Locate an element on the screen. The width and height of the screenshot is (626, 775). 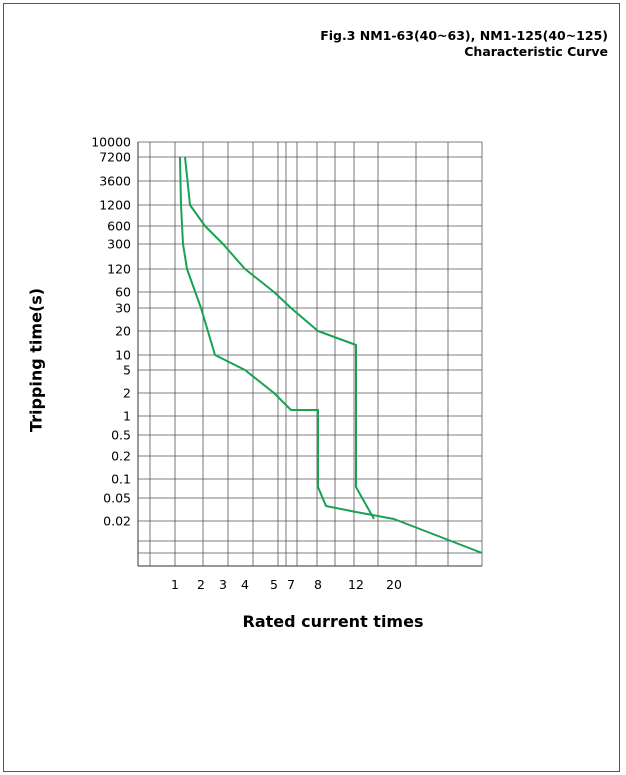
y-tick-label: 20 is located at coordinates (123, 331).